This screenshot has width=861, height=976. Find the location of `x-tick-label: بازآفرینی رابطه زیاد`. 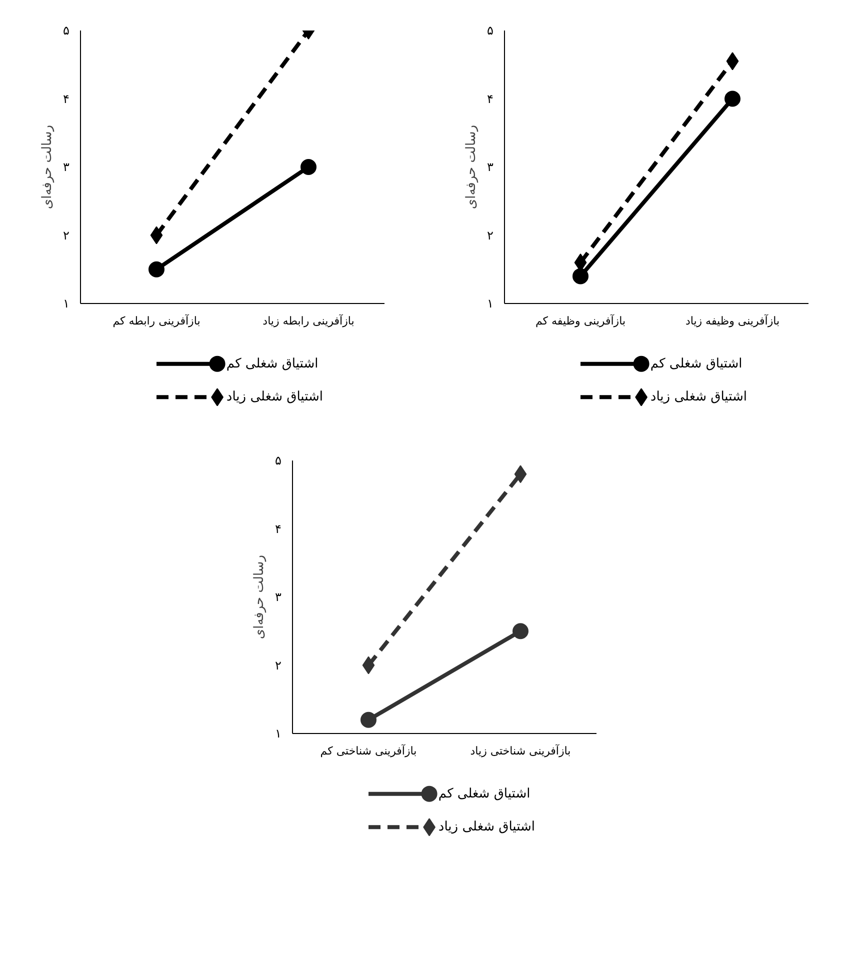

x-tick-label: بازآفرینی رابطه زیاد is located at coordinates (308, 321).